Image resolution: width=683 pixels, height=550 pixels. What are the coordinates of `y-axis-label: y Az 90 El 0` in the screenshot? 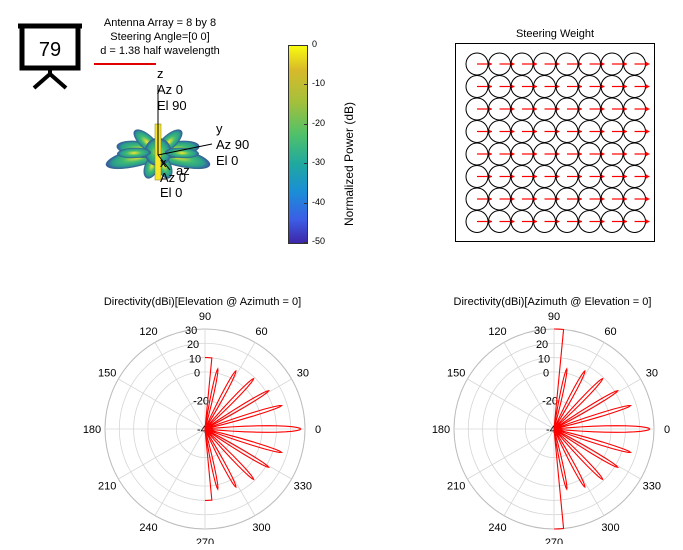 It's located at (233, 144).